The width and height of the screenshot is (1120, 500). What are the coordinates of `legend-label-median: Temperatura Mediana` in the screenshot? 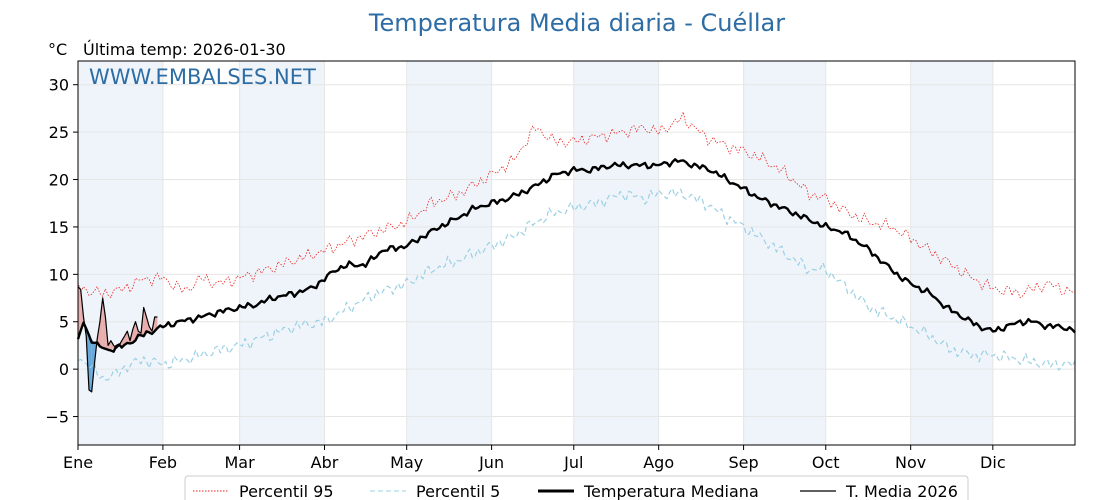 It's located at (671, 491).